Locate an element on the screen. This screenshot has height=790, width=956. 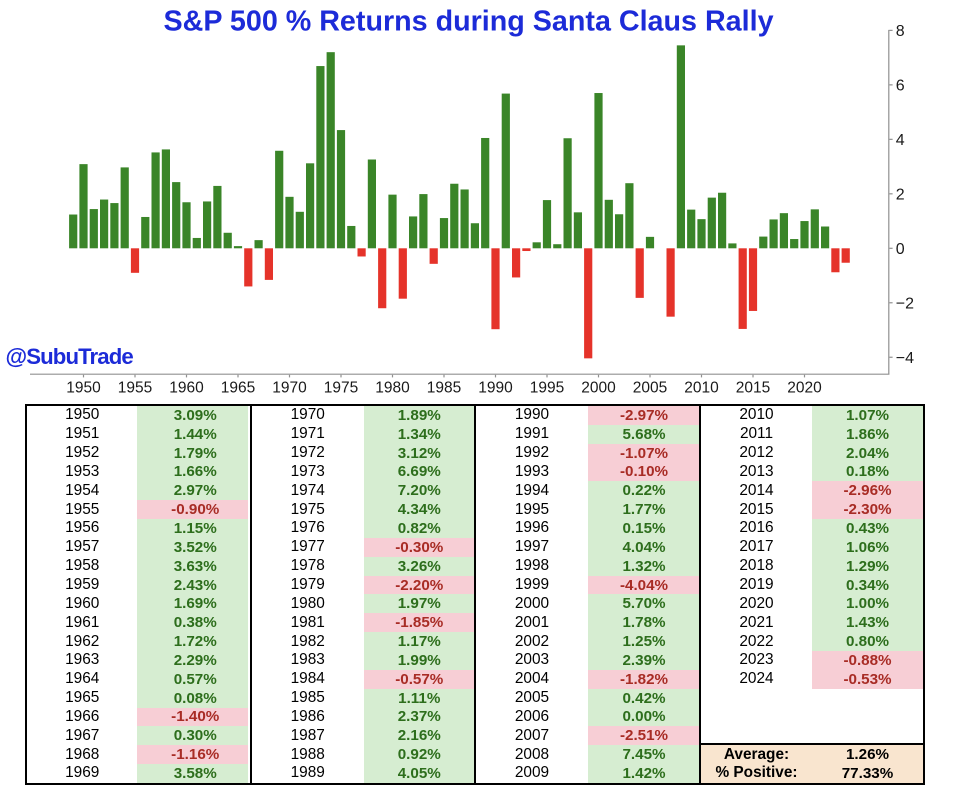
svg-text: 0 is located at coordinates (900, 249).